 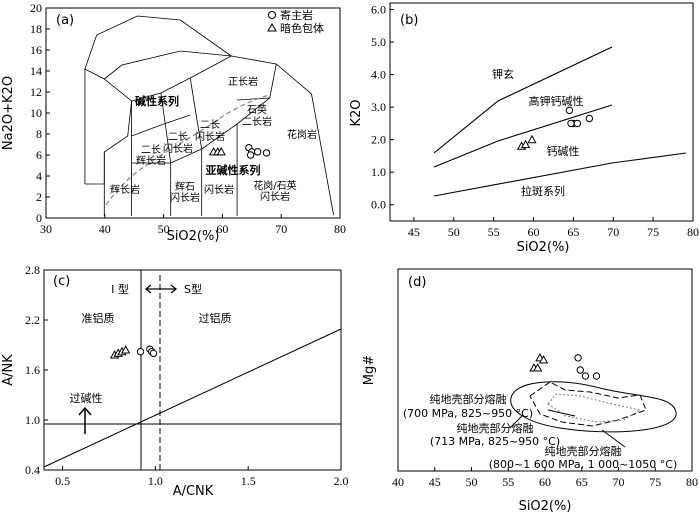 What do you see at coordinates (193, 491) in the screenshot?
I see `panel-c-xlabel: A/CNK` at bounding box center [193, 491].